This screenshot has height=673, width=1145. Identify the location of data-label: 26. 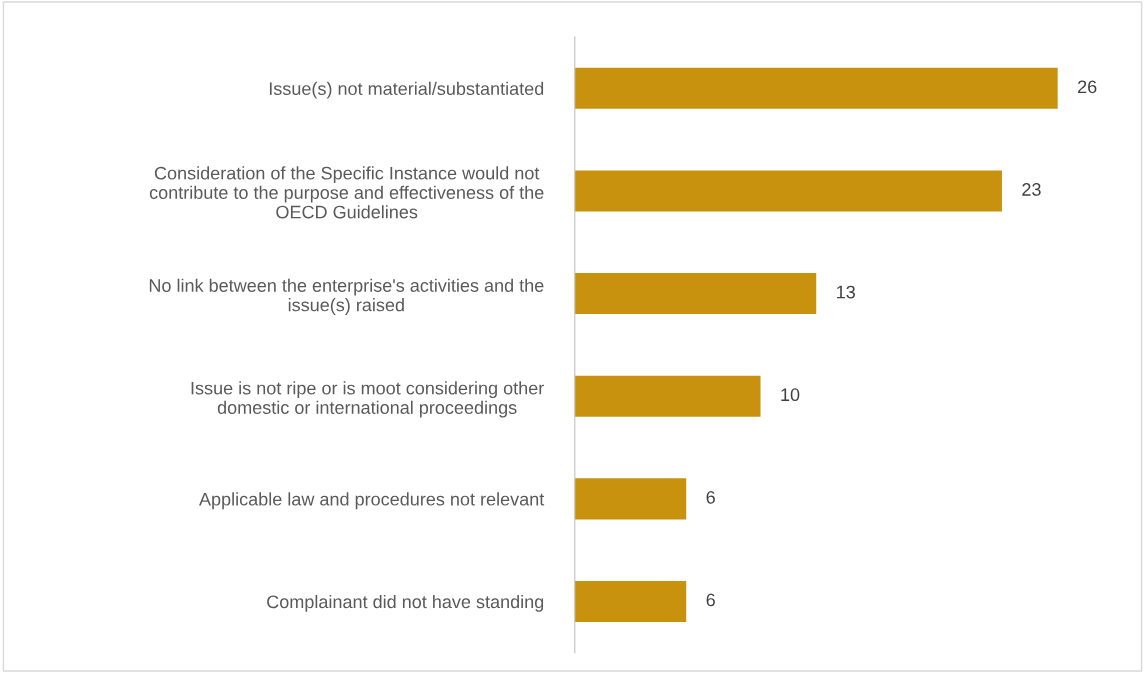
(1087, 87).